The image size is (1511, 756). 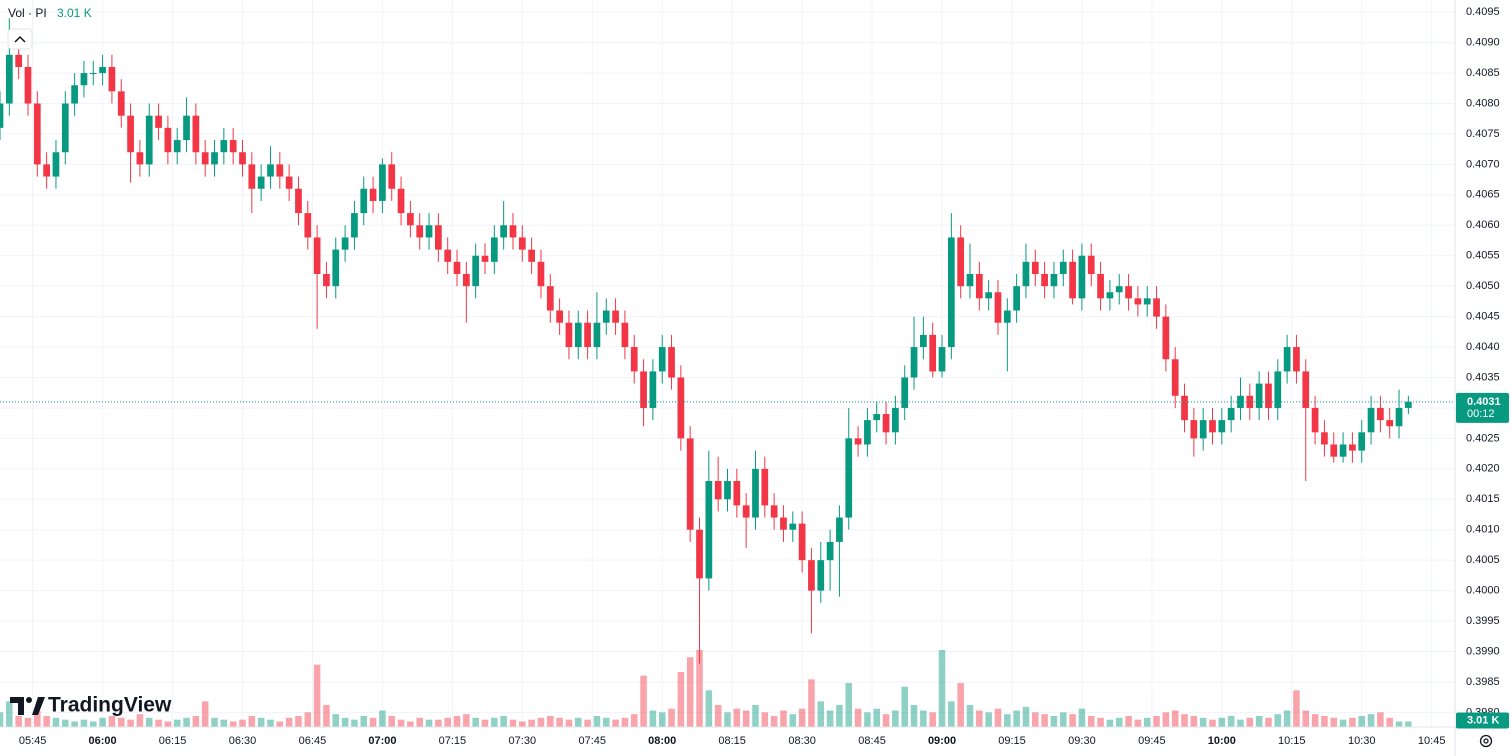 I want to click on y-tick-label: 0.4070, so click(x=1483, y=164).